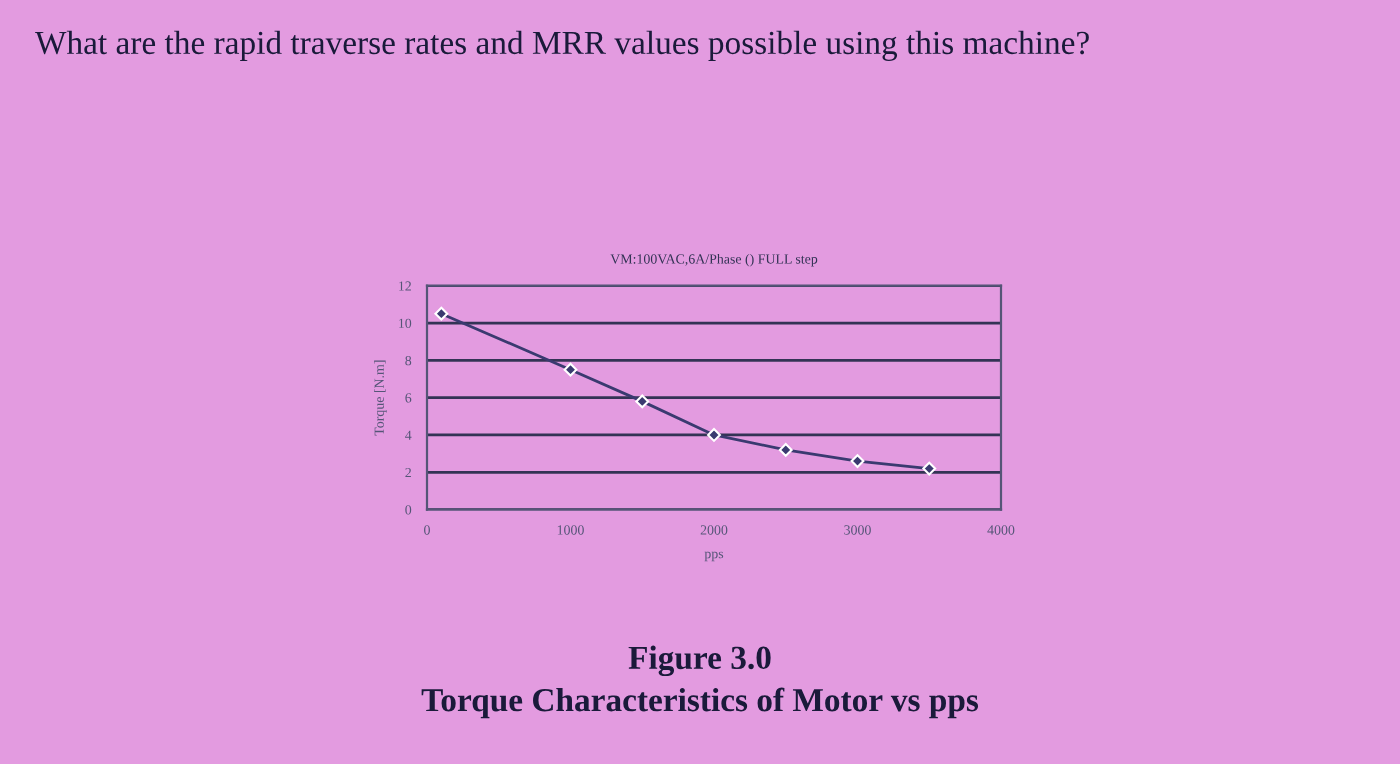  I want to click on text: What are the rapid traverse rates and MRR values possible using this machine?, so click(562, 45).